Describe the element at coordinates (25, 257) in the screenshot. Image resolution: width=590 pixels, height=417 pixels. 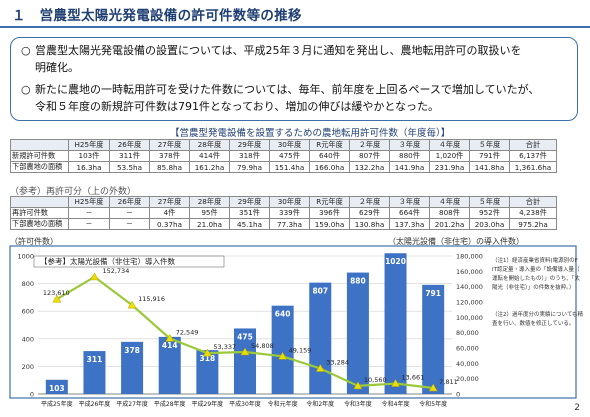
I see `left-tick-label: 1000` at that location.